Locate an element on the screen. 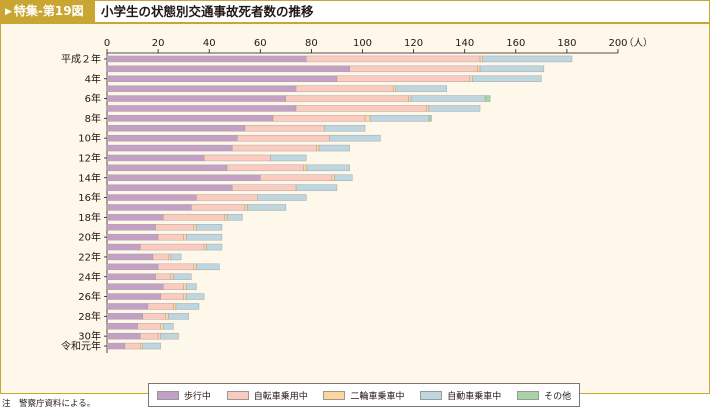 Image resolution: width=710 pixels, height=409 pixels. x-tick-label: 0 is located at coordinates (107, 43).